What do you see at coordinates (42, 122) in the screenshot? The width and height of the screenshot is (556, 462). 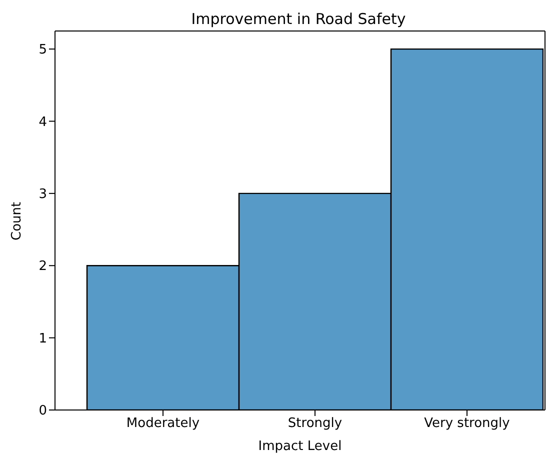 I see `y-tick-label: 4` at bounding box center [42, 122].